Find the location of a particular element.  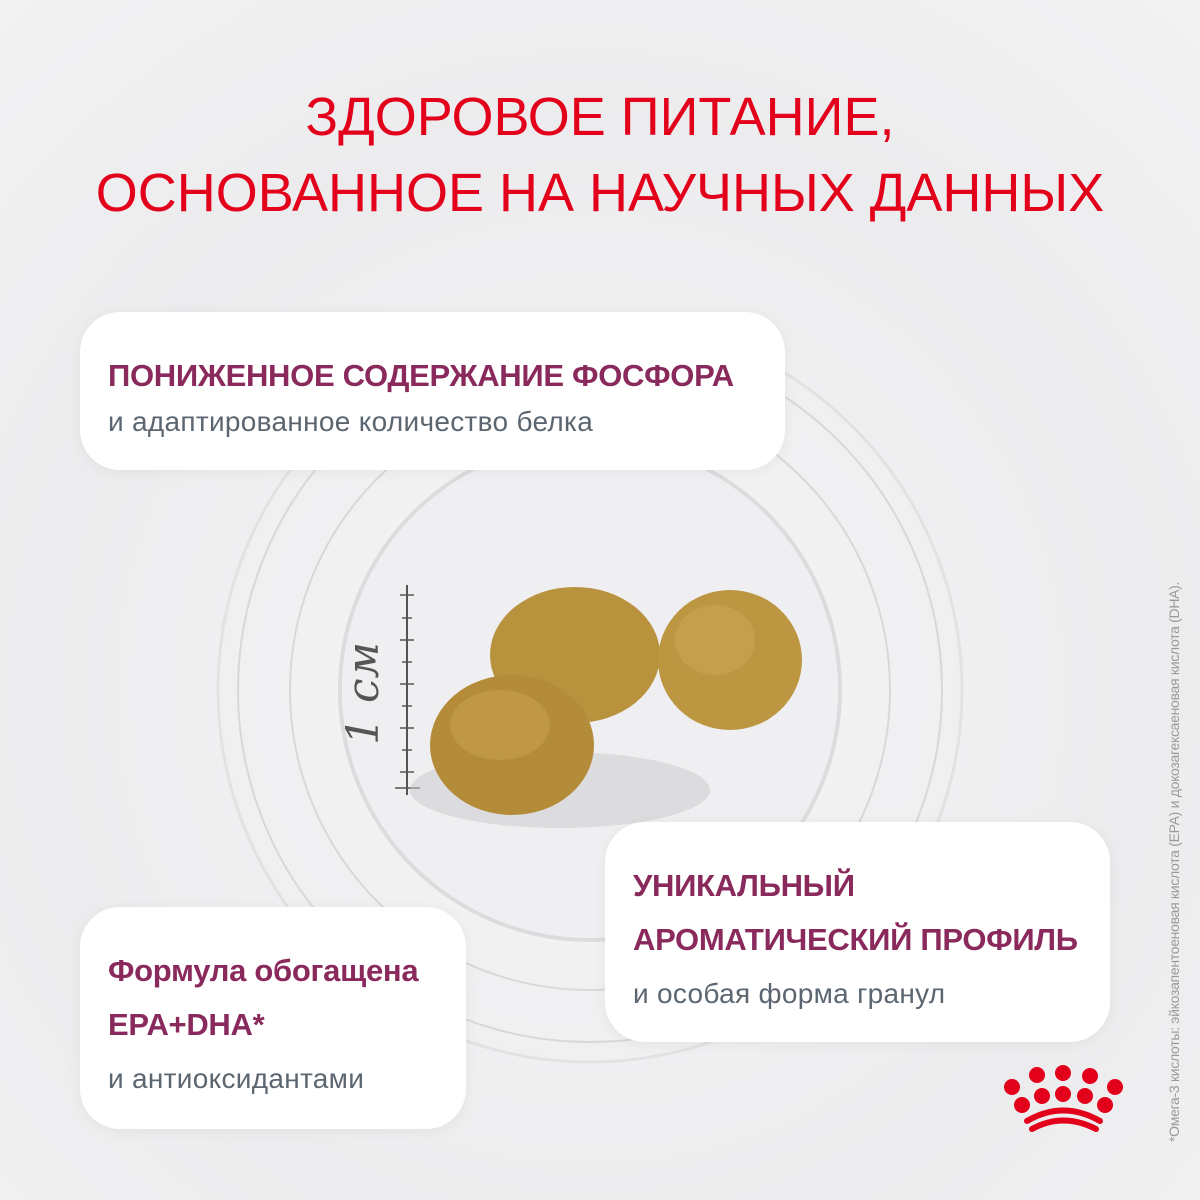

card-heading-2: EPA+DHA* is located at coordinates (186, 1024).